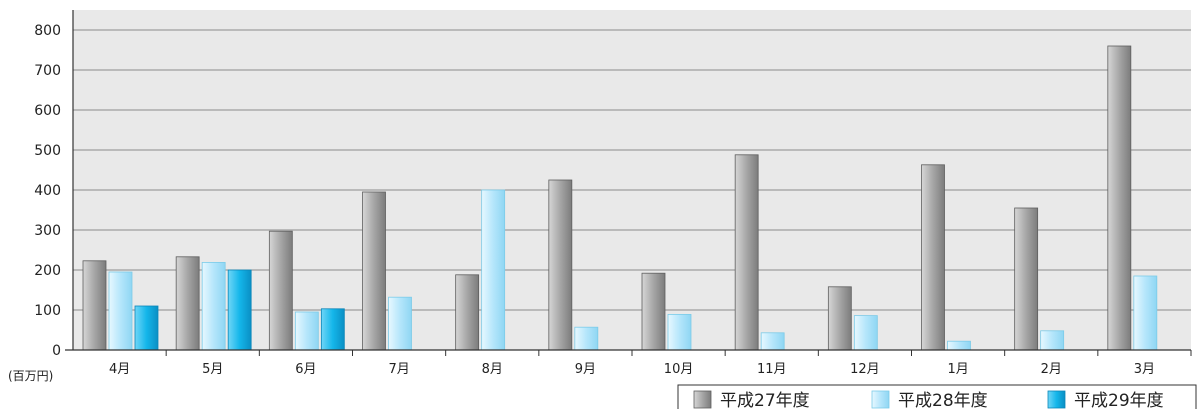  What do you see at coordinates (47, 71) in the screenshot?
I see `y-tick-label: 700` at bounding box center [47, 71].